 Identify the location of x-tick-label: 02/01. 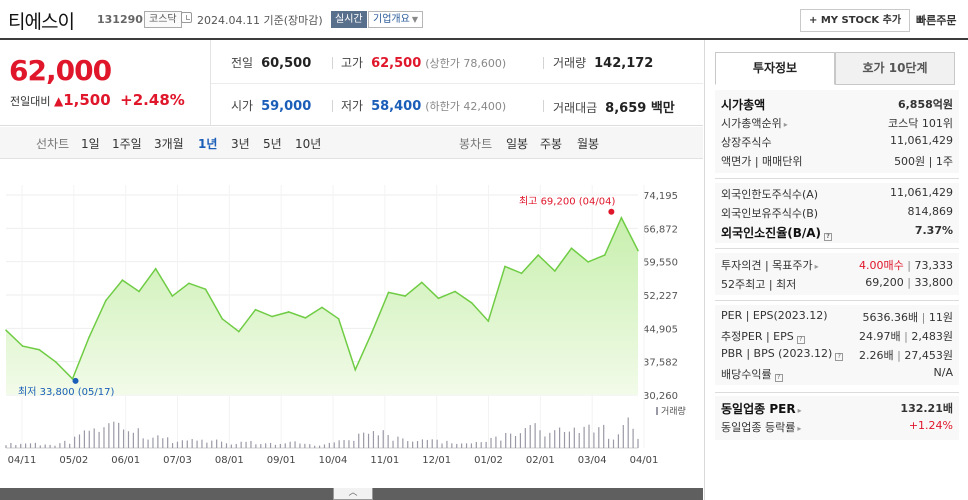
(540, 460).